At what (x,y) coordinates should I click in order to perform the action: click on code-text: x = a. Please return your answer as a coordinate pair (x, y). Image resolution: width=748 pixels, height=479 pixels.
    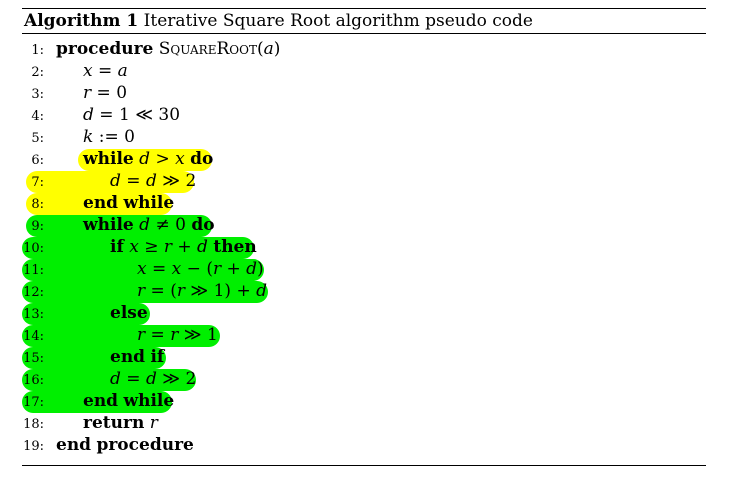
    Looking at the image, I should click on (105, 71).